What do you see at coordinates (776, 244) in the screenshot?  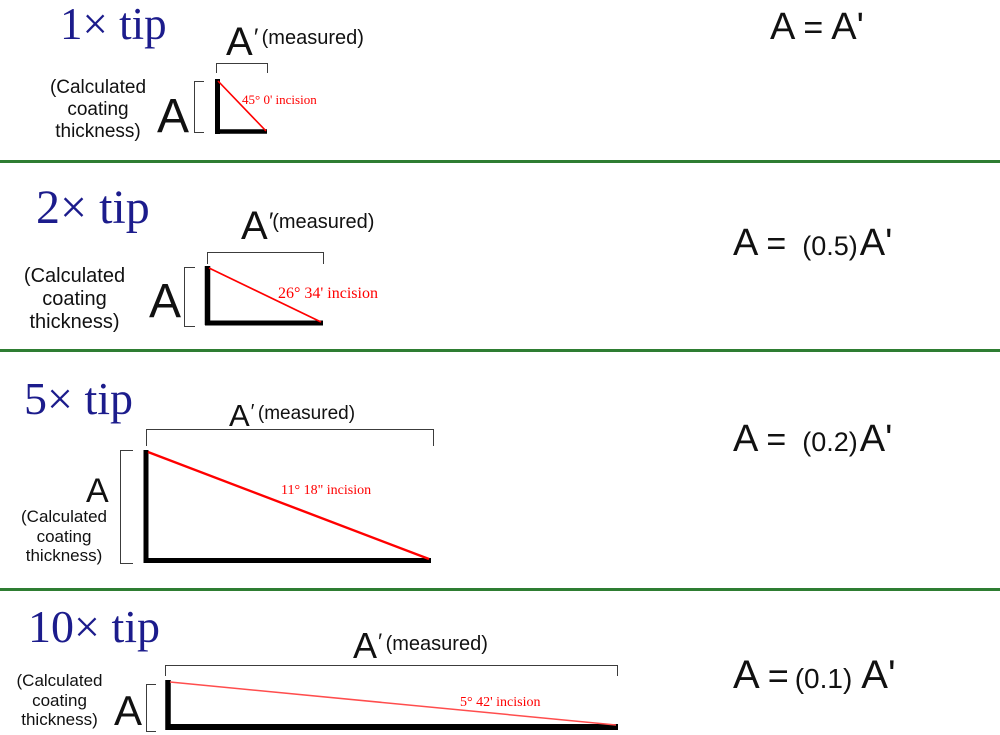 I see `row2-formula-eq: =` at bounding box center [776, 244].